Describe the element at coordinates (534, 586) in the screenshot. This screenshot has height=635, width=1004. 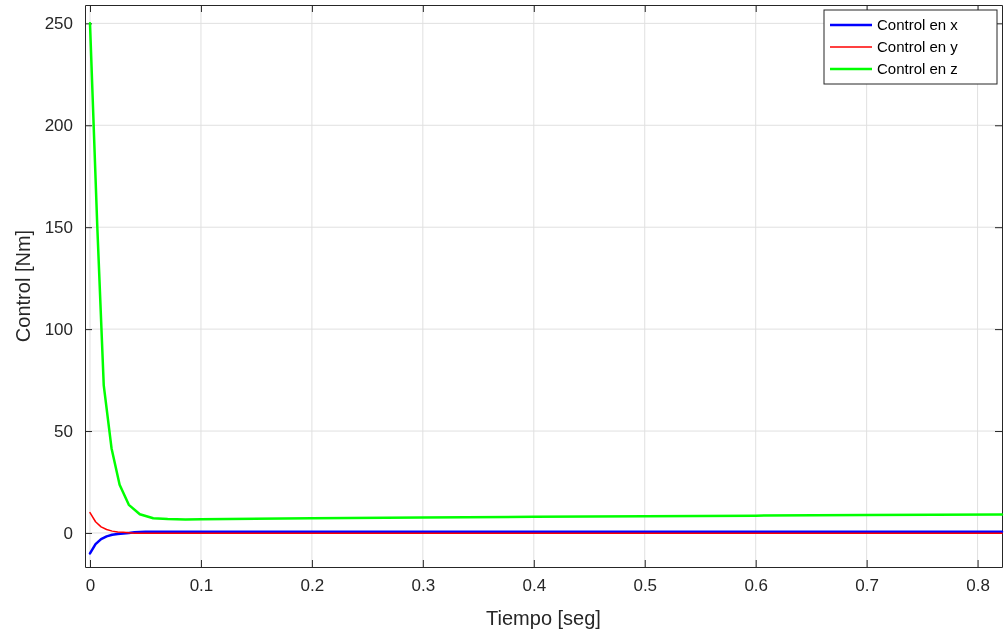
I see `x-tick-label: 0.4` at that location.